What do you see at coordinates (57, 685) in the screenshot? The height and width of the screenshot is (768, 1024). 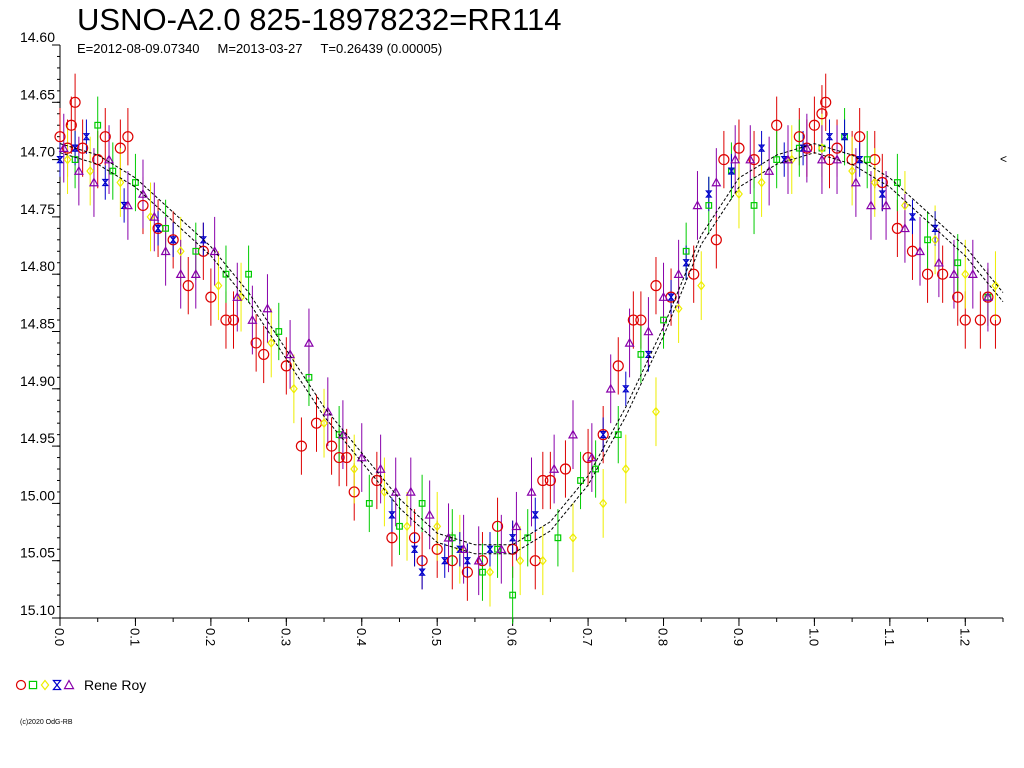 I see `legend-star-icon` at bounding box center [57, 685].